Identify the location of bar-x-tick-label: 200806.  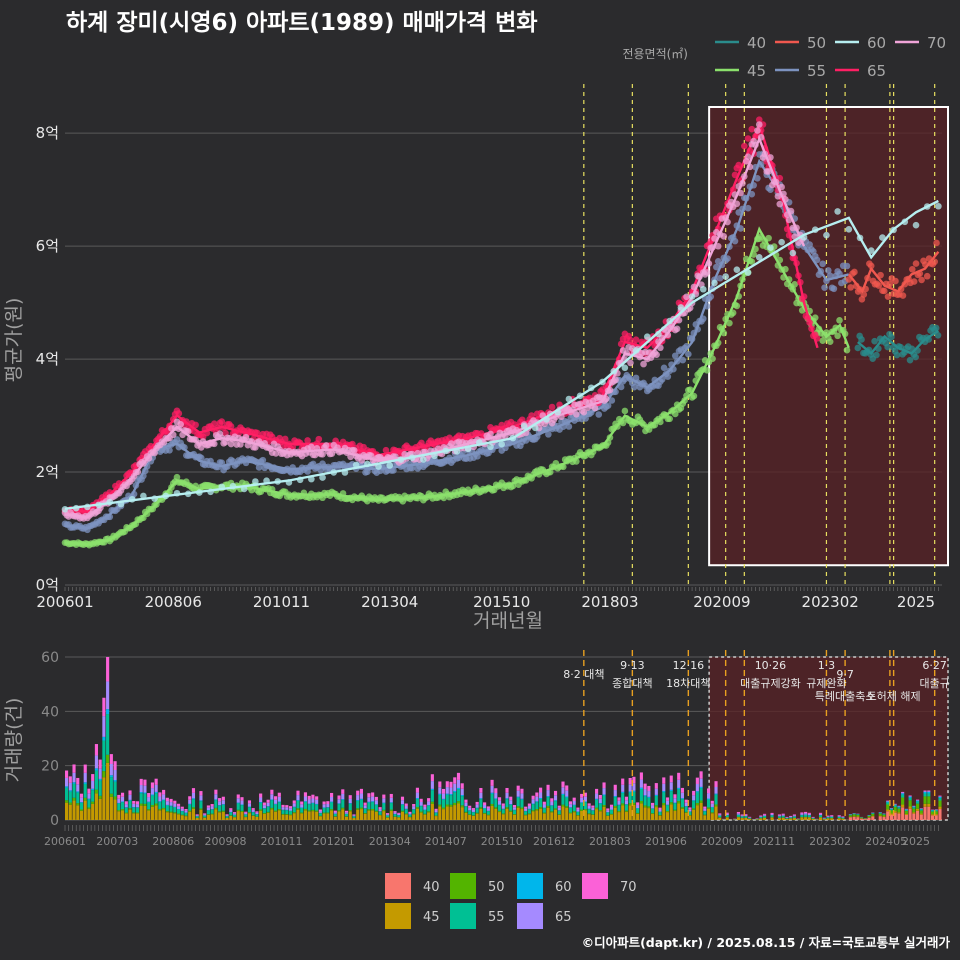
(173, 841).